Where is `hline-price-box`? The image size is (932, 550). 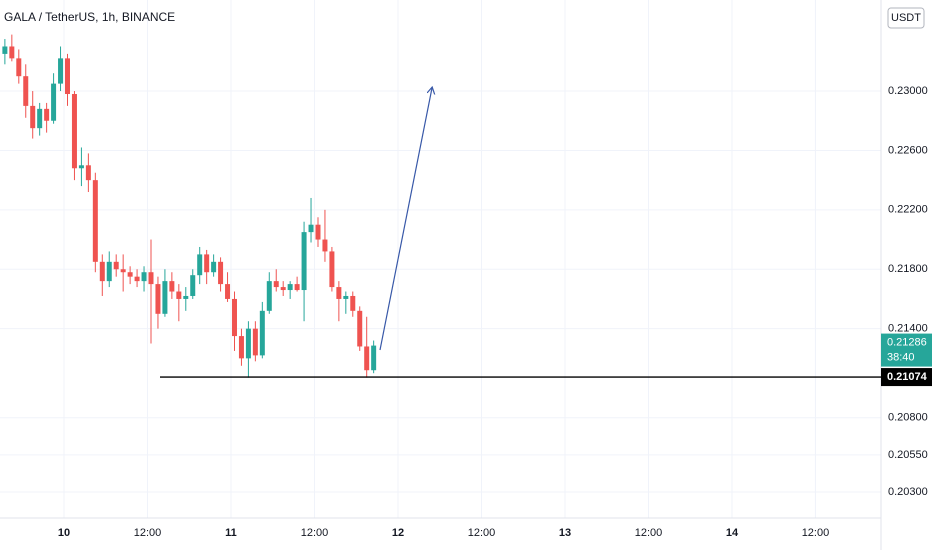
hline-price-box is located at coordinates (906, 377).